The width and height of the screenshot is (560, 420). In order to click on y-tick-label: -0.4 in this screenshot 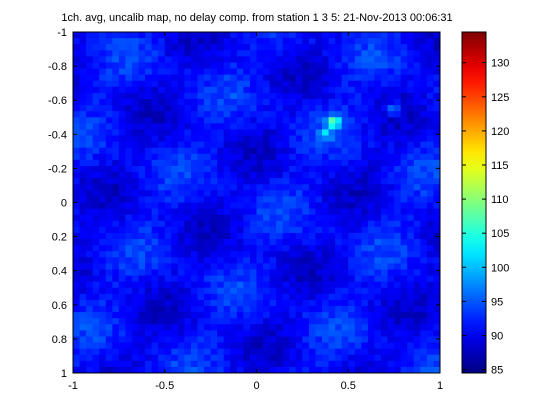, I will do `click(57, 135)`.